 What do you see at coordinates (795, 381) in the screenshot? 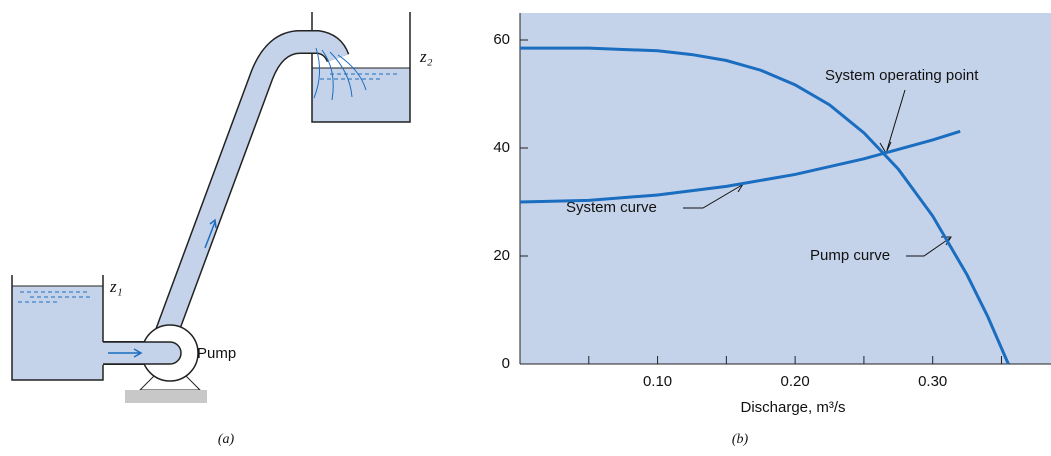
I see `x-tick-label: 0.20` at bounding box center [795, 381].